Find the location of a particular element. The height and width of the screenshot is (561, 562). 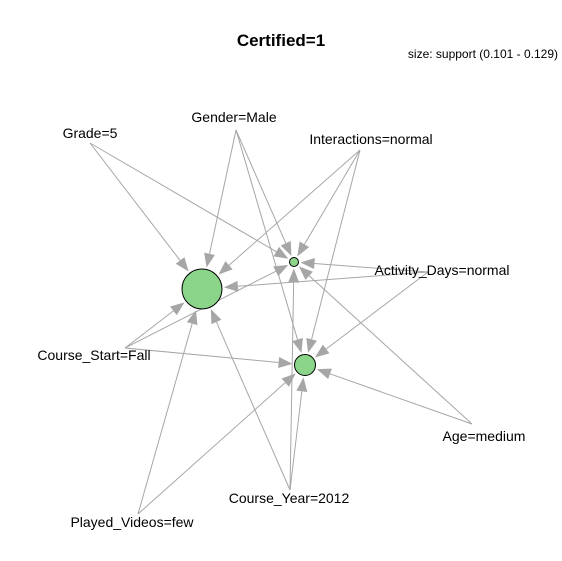

edge-courseyear-to-rule-big is located at coordinates (253, 406).